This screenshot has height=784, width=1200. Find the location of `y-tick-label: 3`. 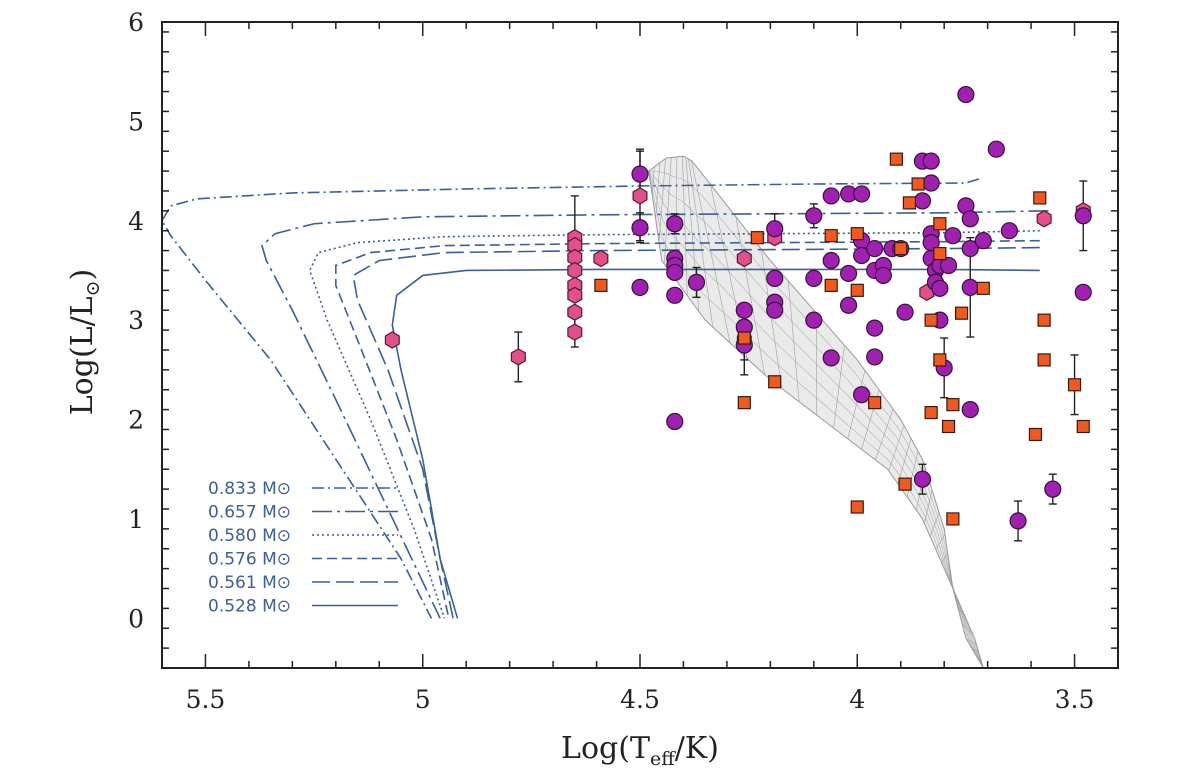

y-tick-label: 3 is located at coordinates (136, 320).